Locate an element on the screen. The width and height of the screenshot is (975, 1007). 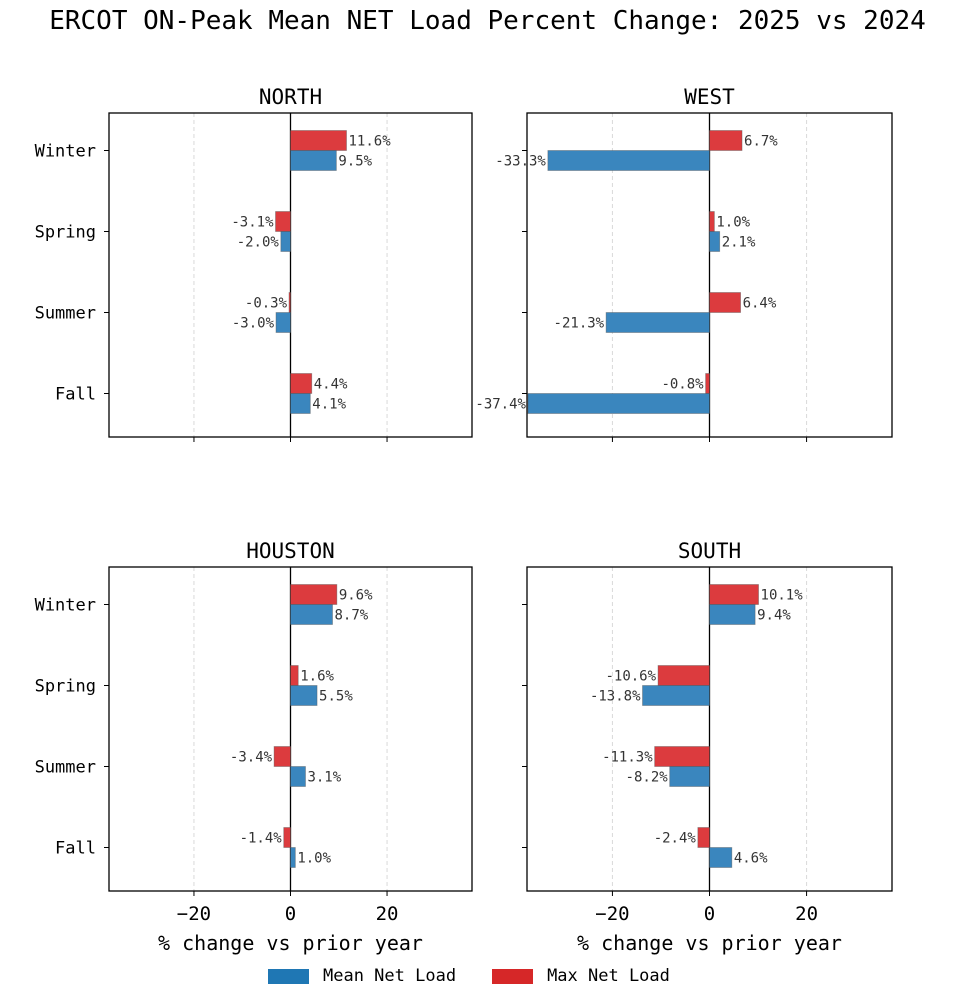
data-label: 2.1% is located at coordinates (739, 243).